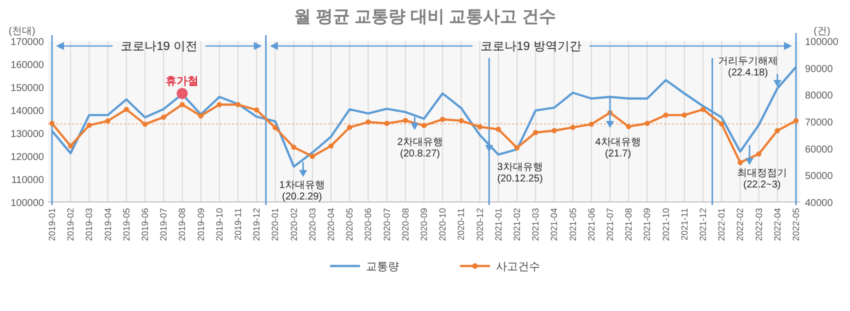 This screenshot has width=850, height=311. Describe the element at coordinates (822, 31) in the screenshot. I see `y2-axis-title: (건)` at that location.